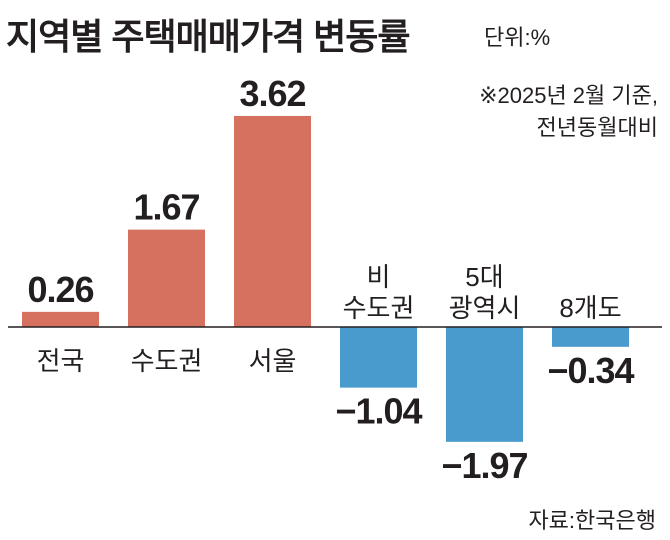  What do you see at coordinates (272, 93) in the screenshot?
I see `value-label: 3.62` at bounding box center [272, 93].